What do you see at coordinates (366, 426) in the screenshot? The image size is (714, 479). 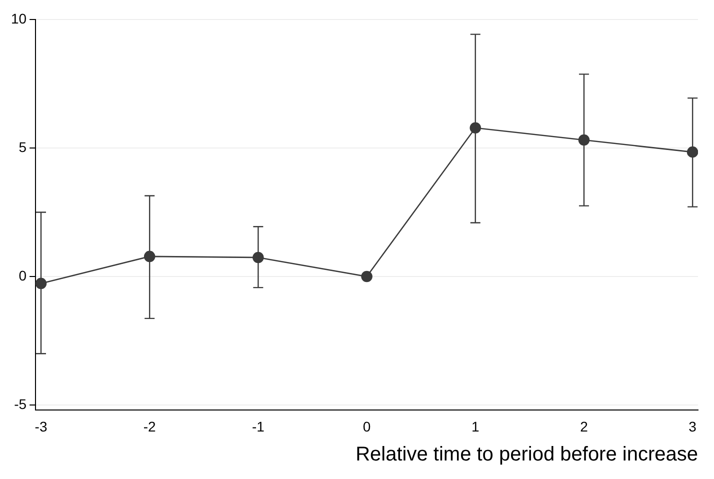 I see `x-tick-label: 0` at bounding box center [366, 426].